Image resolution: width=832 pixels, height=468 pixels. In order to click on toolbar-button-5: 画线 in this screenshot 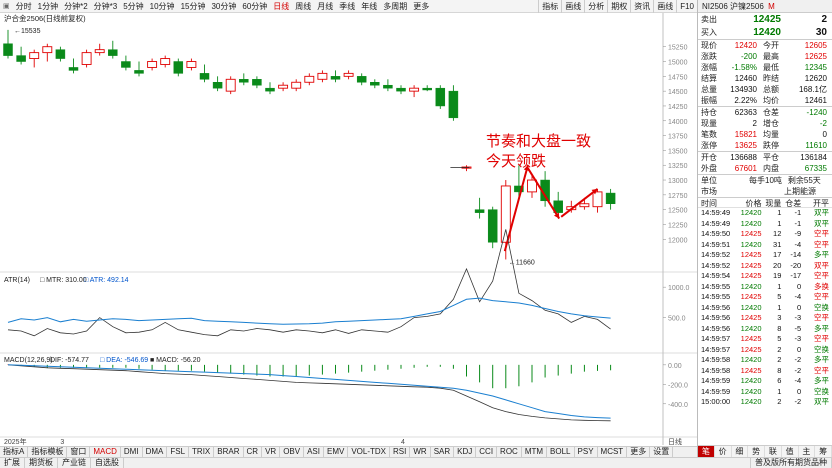, I will do `click(664, 6)`.